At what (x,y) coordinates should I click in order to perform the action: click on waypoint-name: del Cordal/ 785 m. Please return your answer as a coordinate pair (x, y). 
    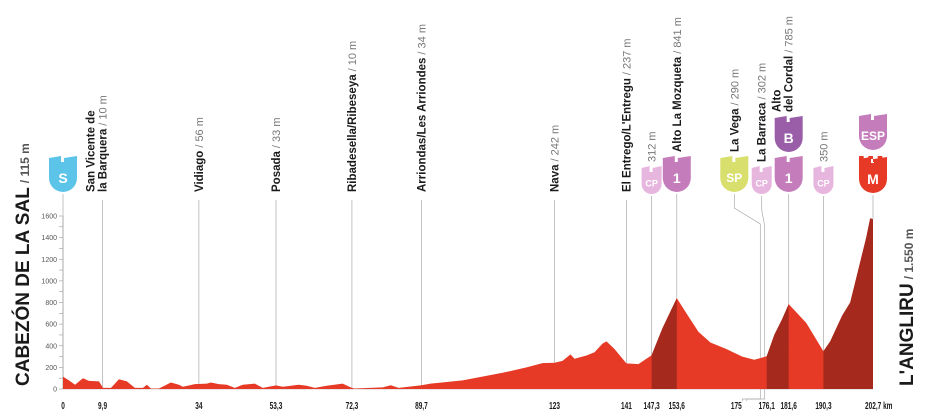
    Looking at the image, I should click on (790, 64).